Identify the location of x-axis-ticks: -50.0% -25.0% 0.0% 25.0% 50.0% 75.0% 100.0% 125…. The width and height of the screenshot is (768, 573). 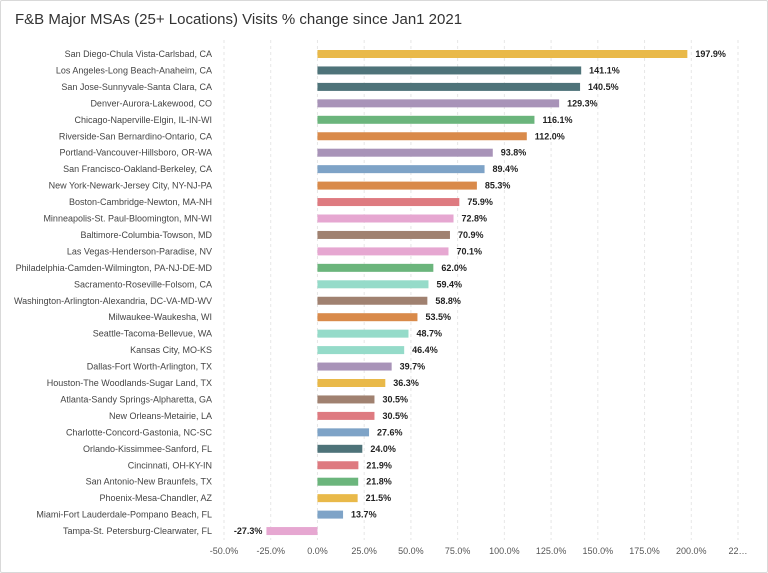
(479, 551).